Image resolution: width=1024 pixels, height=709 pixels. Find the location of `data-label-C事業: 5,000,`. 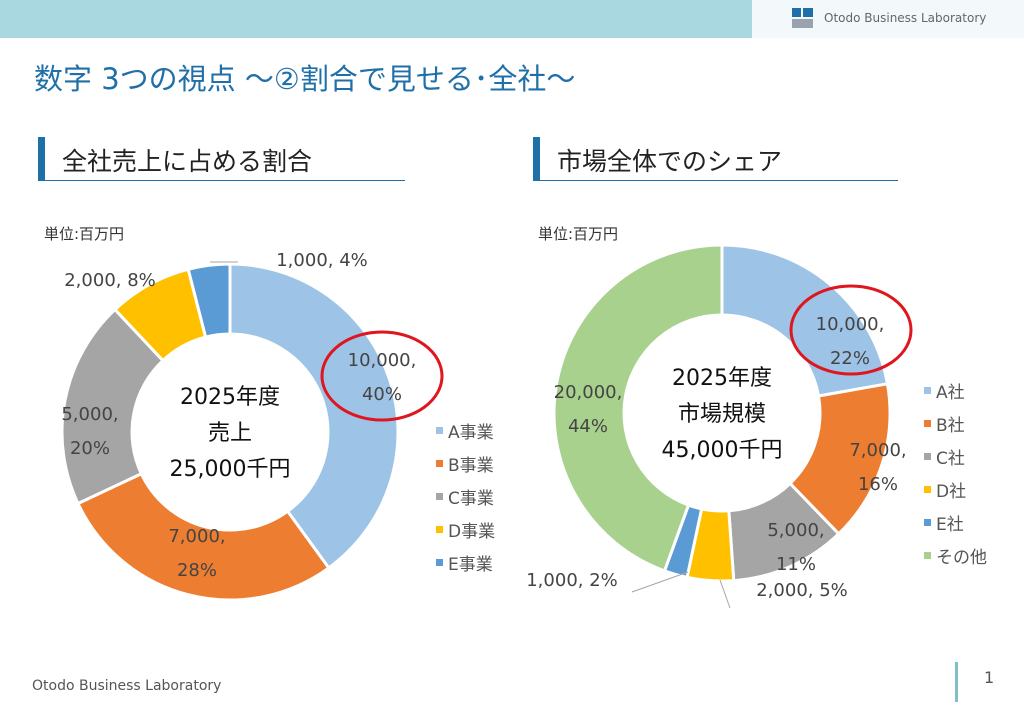

data-label-C事業: 5,000, is located at coordinates (89, 414).